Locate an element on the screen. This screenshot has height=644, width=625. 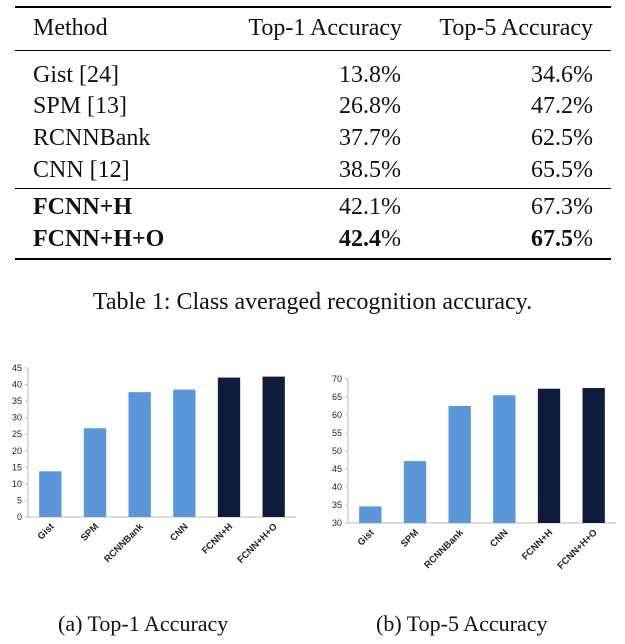
top5-cell: 67.5% is located at coordinates (562, 239).